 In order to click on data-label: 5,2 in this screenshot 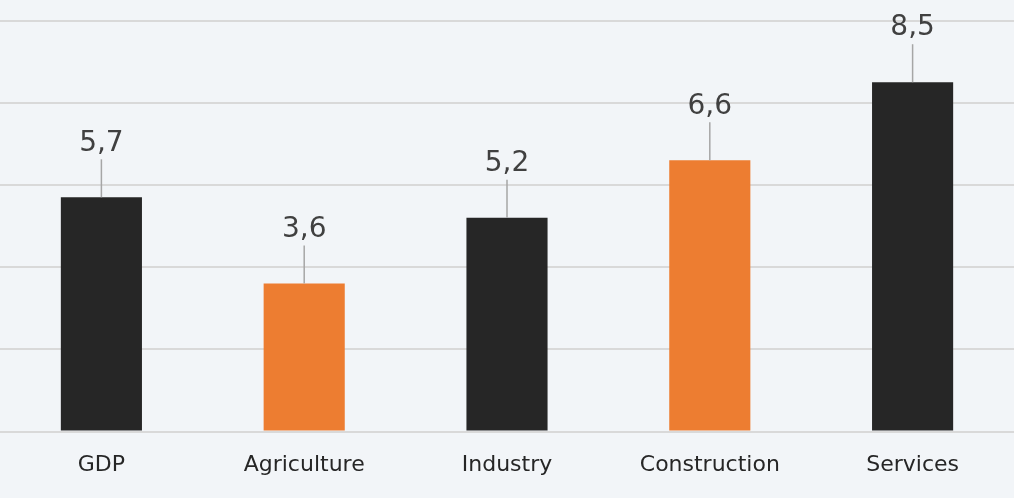, I will do `click(507, 162)`.